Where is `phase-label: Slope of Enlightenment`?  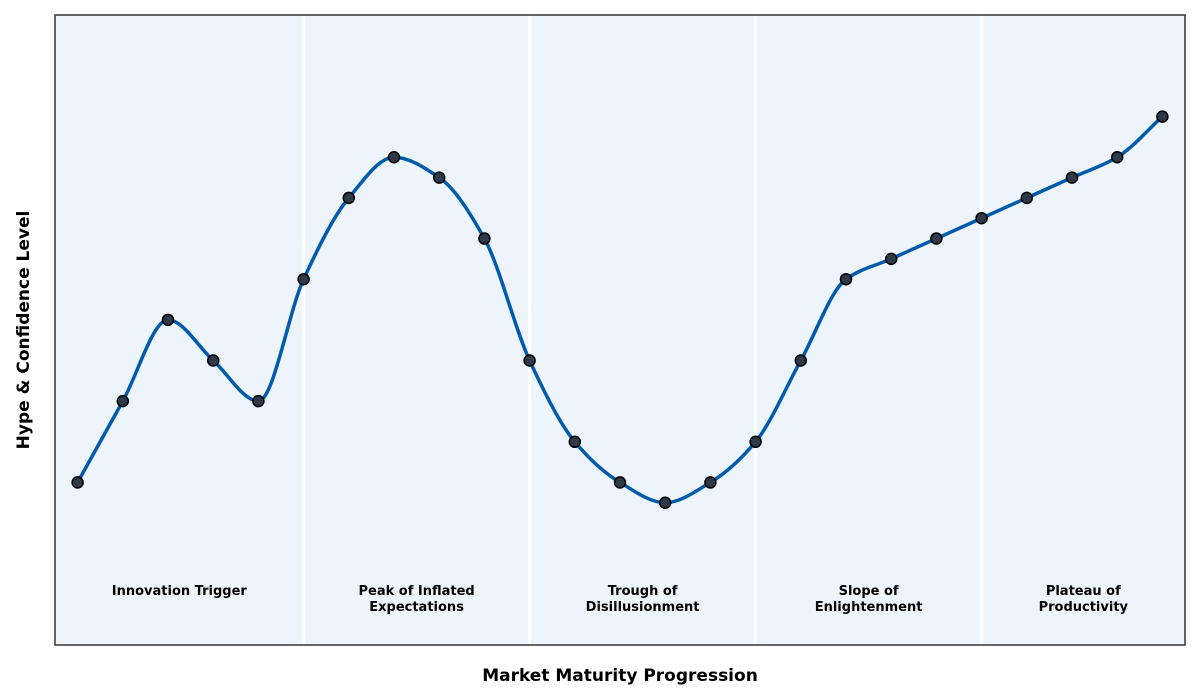
phase-label: Slope of Enlightenment is located at coordinates (869, 599).